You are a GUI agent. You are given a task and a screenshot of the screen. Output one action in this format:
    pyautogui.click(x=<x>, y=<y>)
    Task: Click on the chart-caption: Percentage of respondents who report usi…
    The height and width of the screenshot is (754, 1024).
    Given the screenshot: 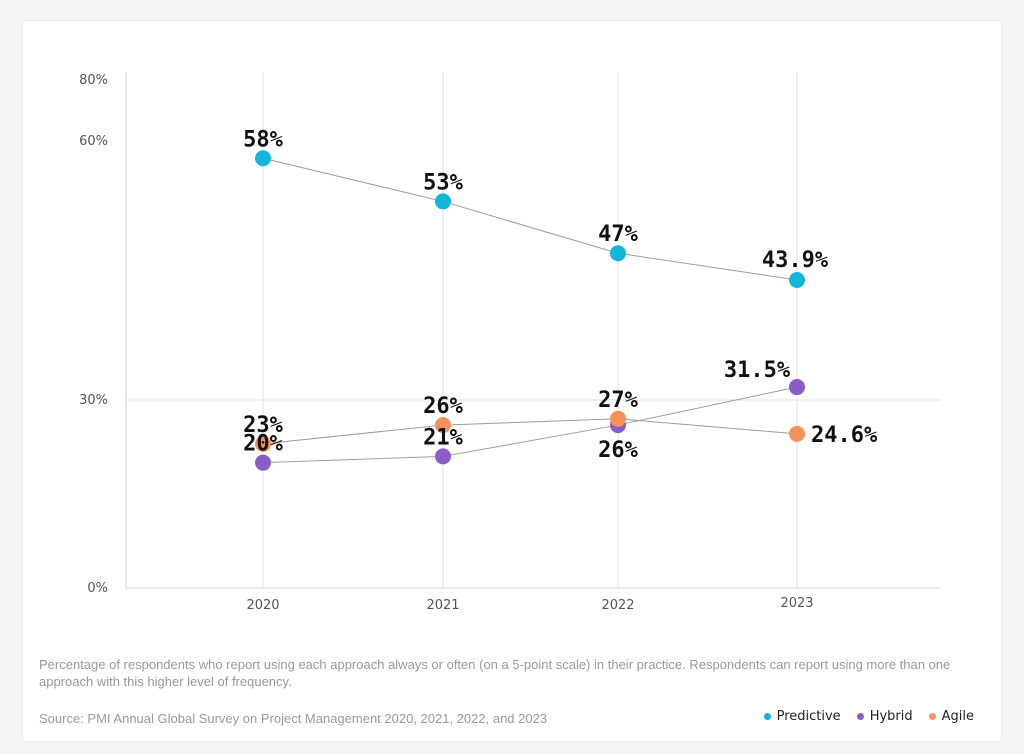 What is the action you would take?
    pyautogui.click(x=495, y=673)
    